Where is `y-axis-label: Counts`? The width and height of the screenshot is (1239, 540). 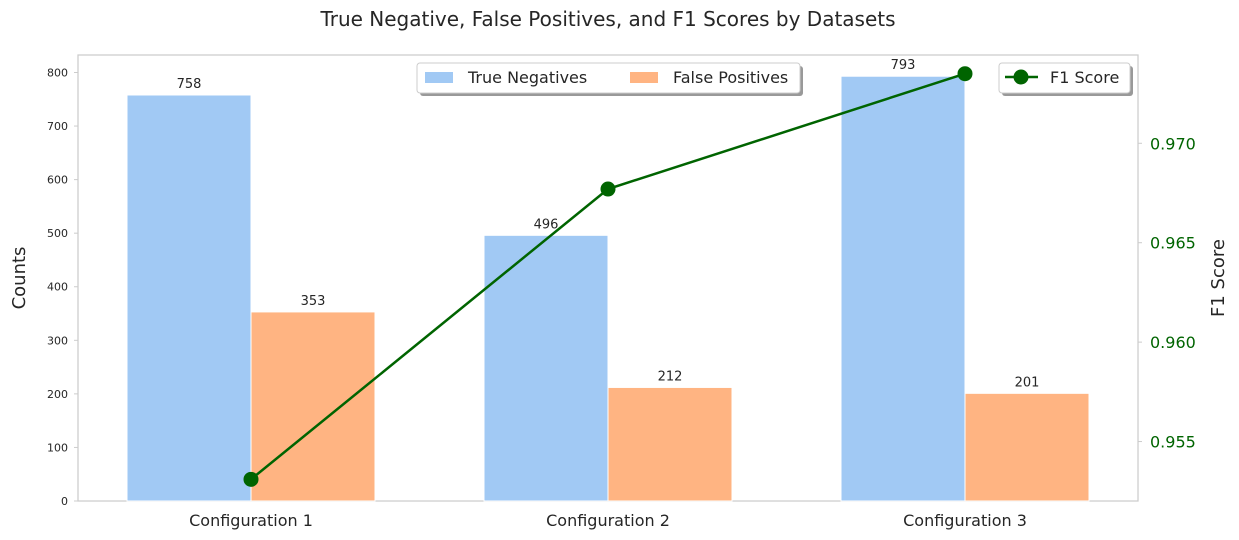
y-axis-label: Counts is located at coordinates (19, 278).